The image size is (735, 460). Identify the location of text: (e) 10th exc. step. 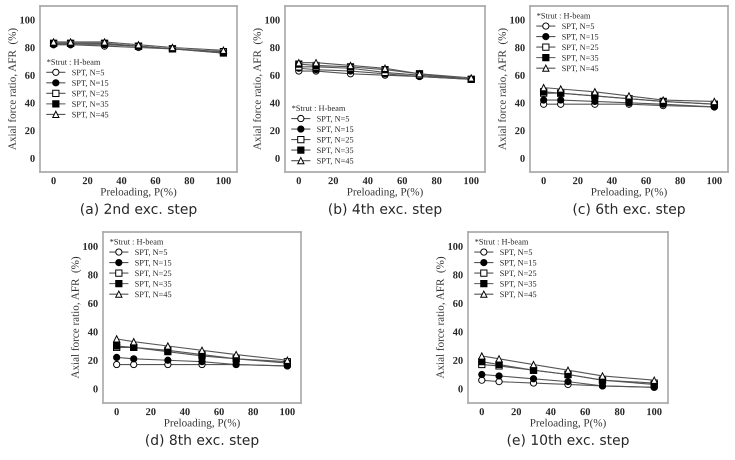
(568, 441).